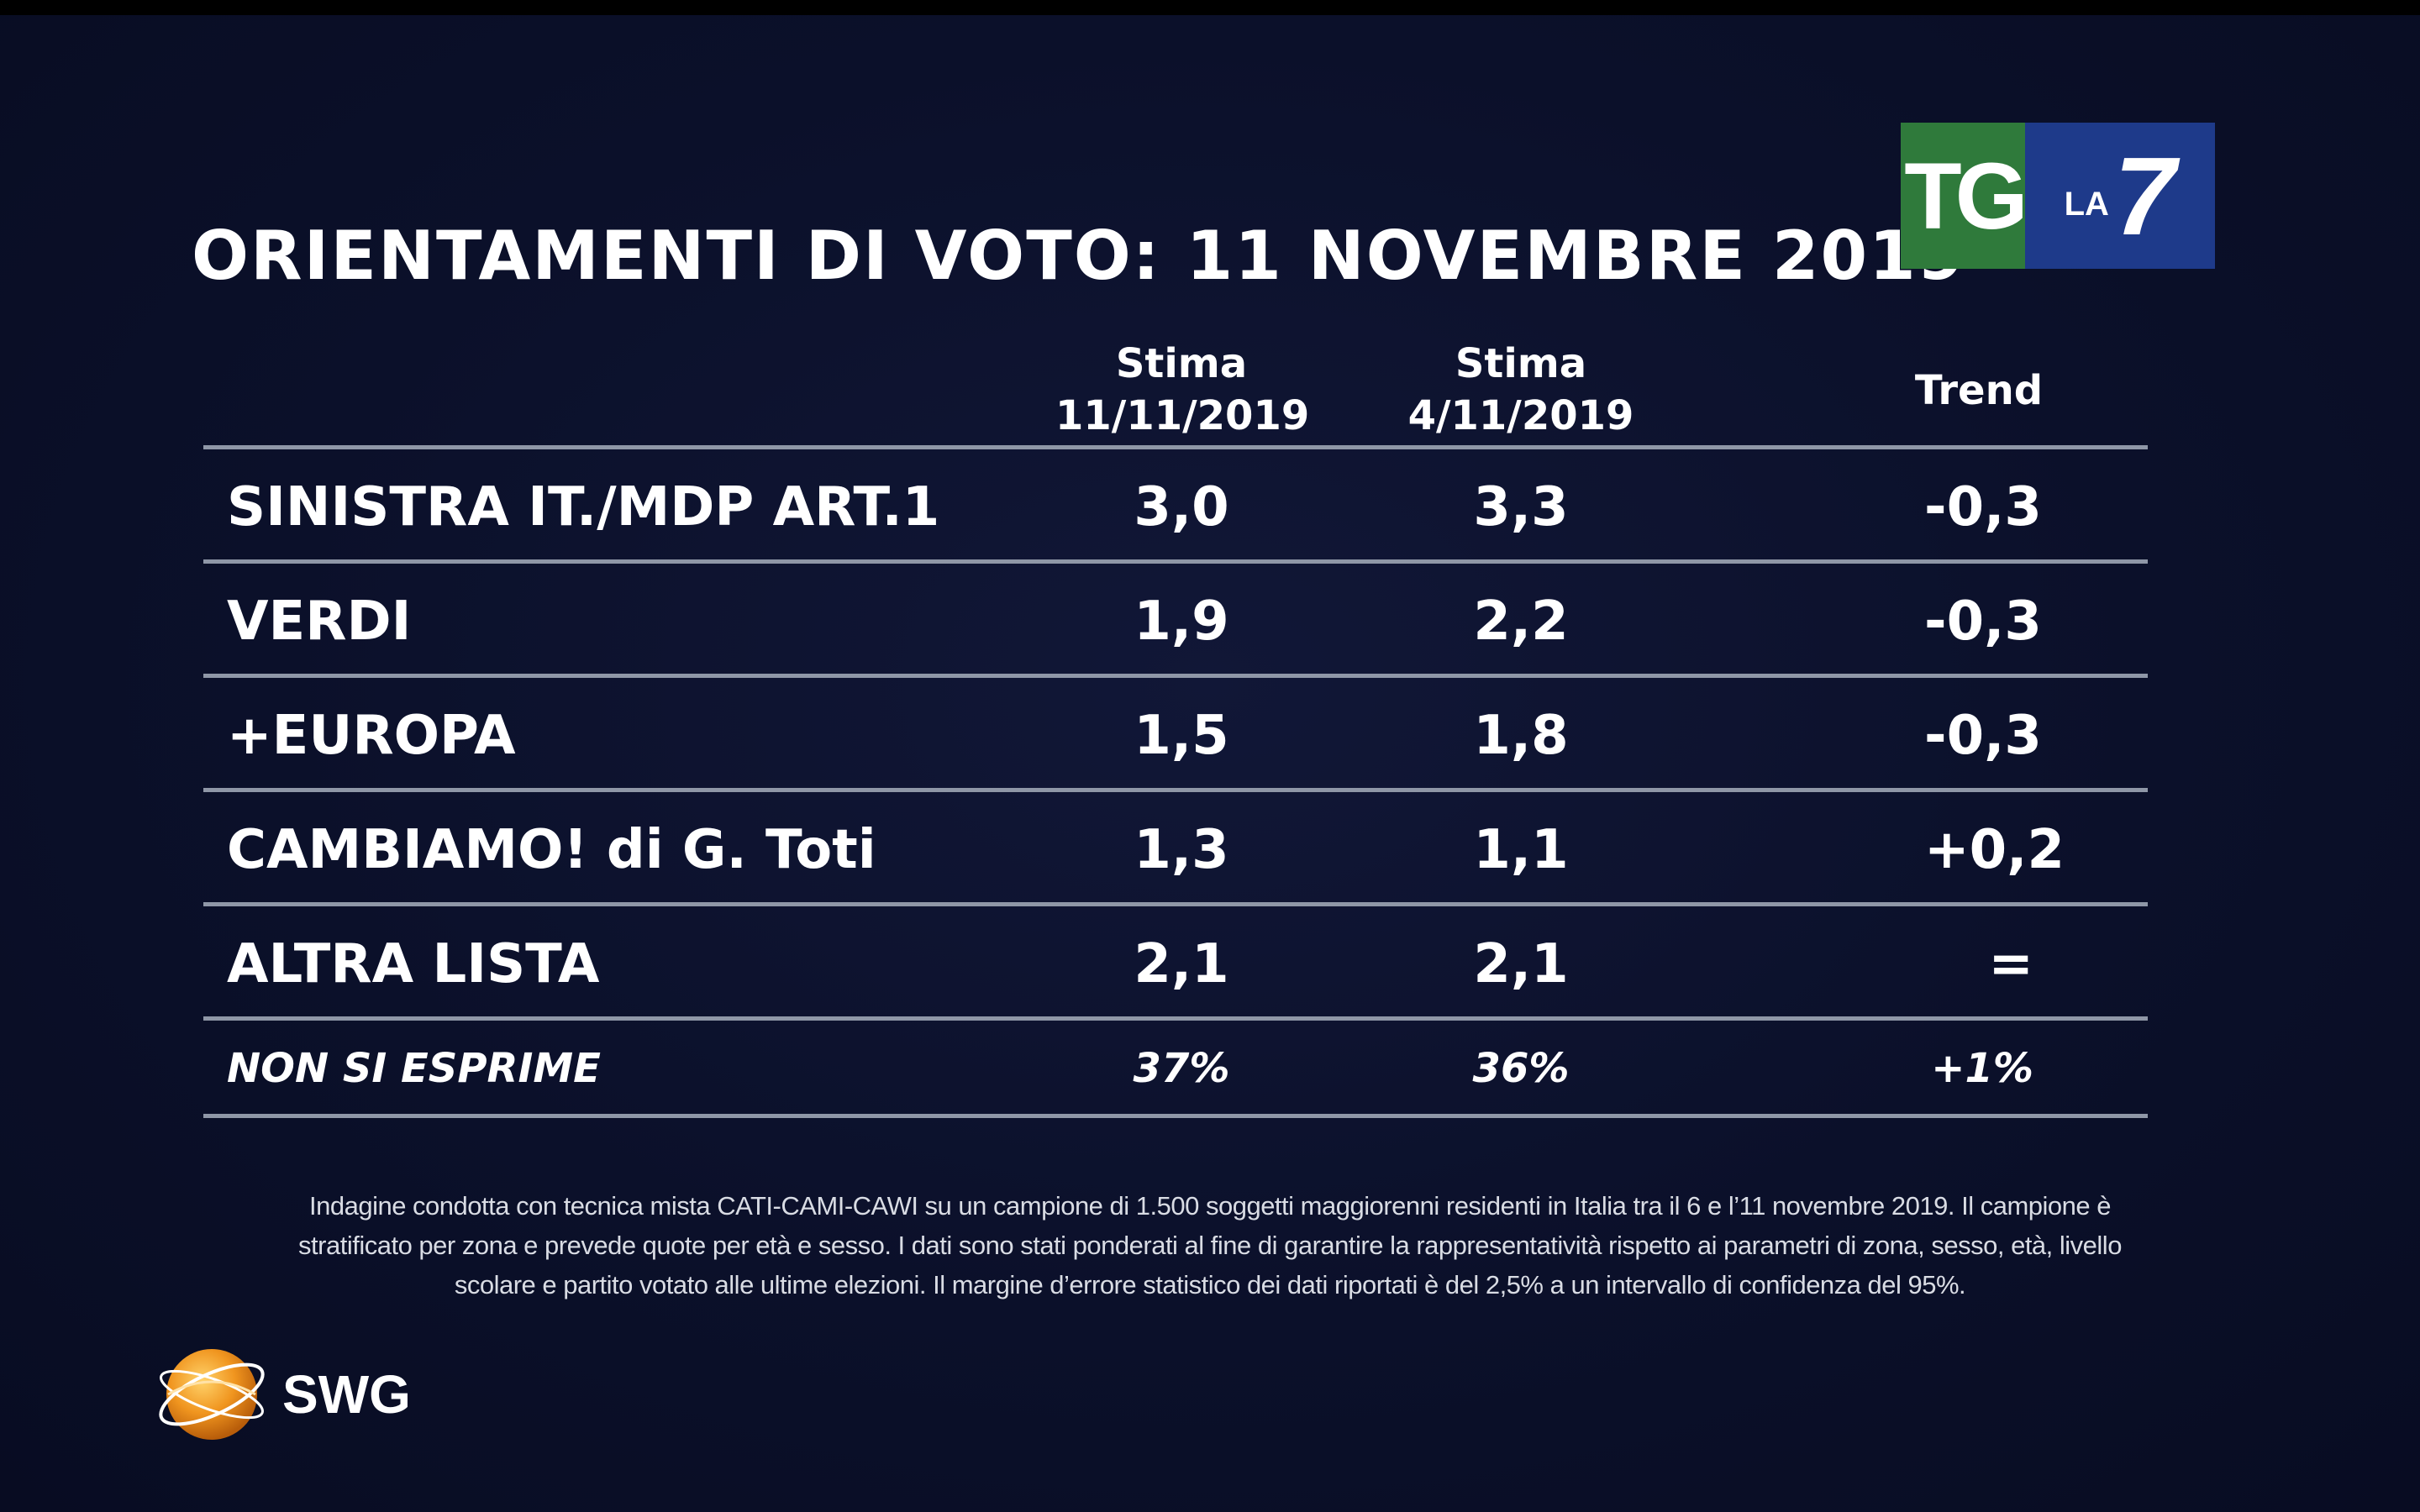 Image resolution: width=2420 pixels, height=1512 pixels. I want to click on seven-logo-text: 7, so click(2145, 196).